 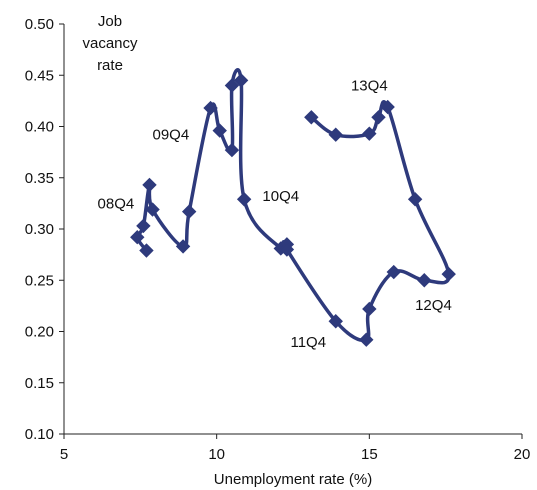 I want to click on x-axis-title: Unemployment rate (%), so click(x=293, y=479).